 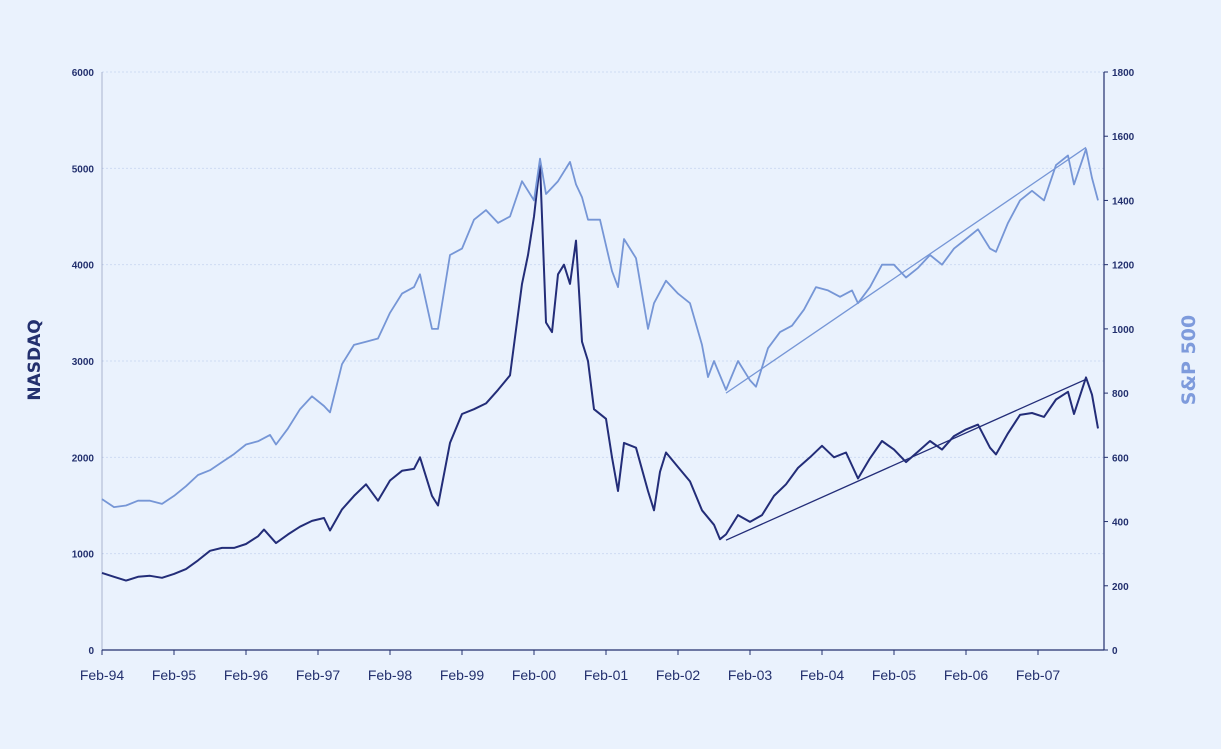 What do you see at coordinates (1123, 137) in the screenshot?
I see `right-y-tick-label: 1600` at bounding box center [1123, 137].